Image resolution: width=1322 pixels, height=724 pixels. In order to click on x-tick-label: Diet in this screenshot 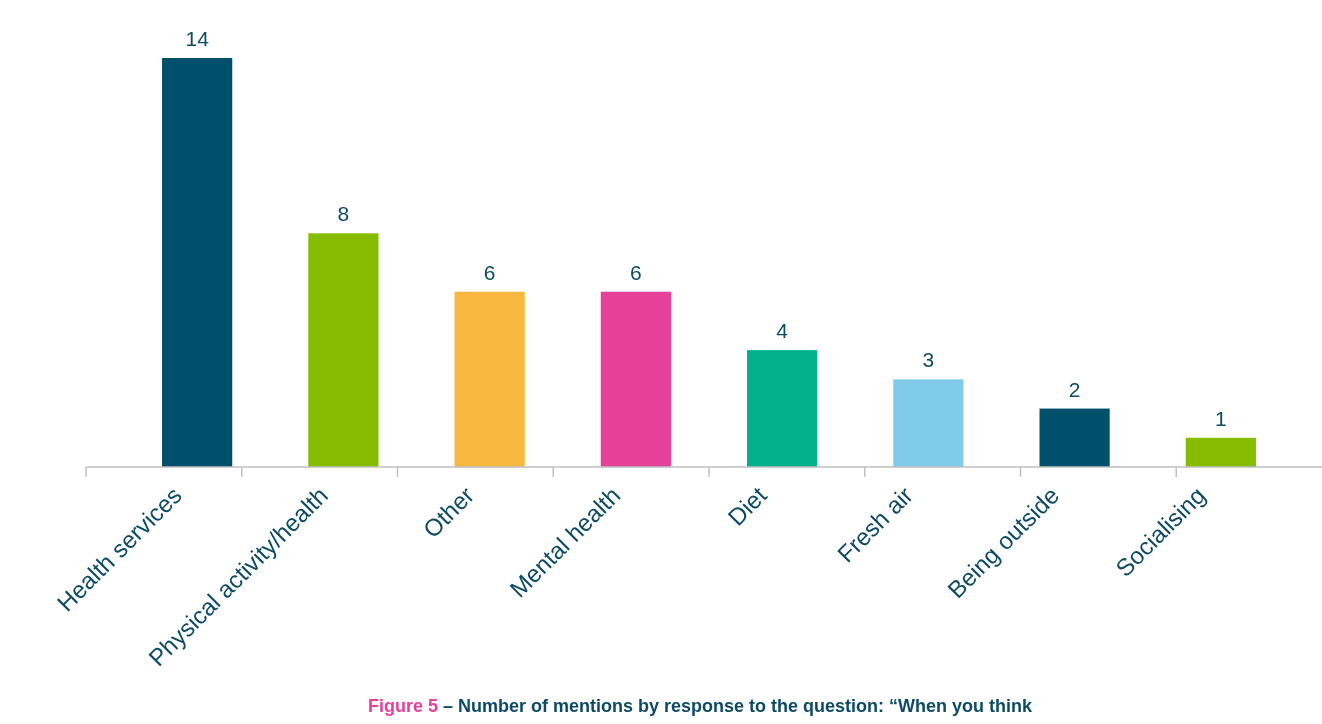, I will do `click(747, 506)`.